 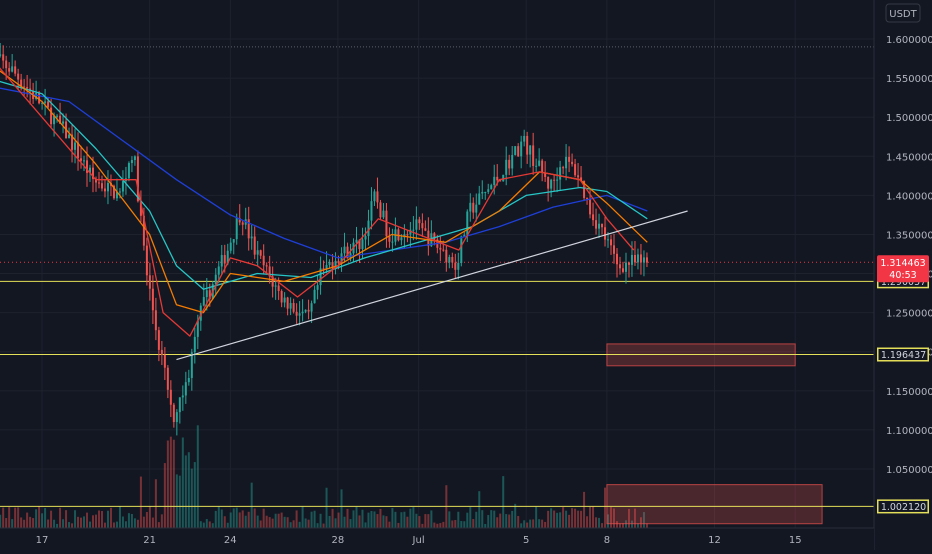 I want to click on trendline-layer, so click(x=432, y=285).